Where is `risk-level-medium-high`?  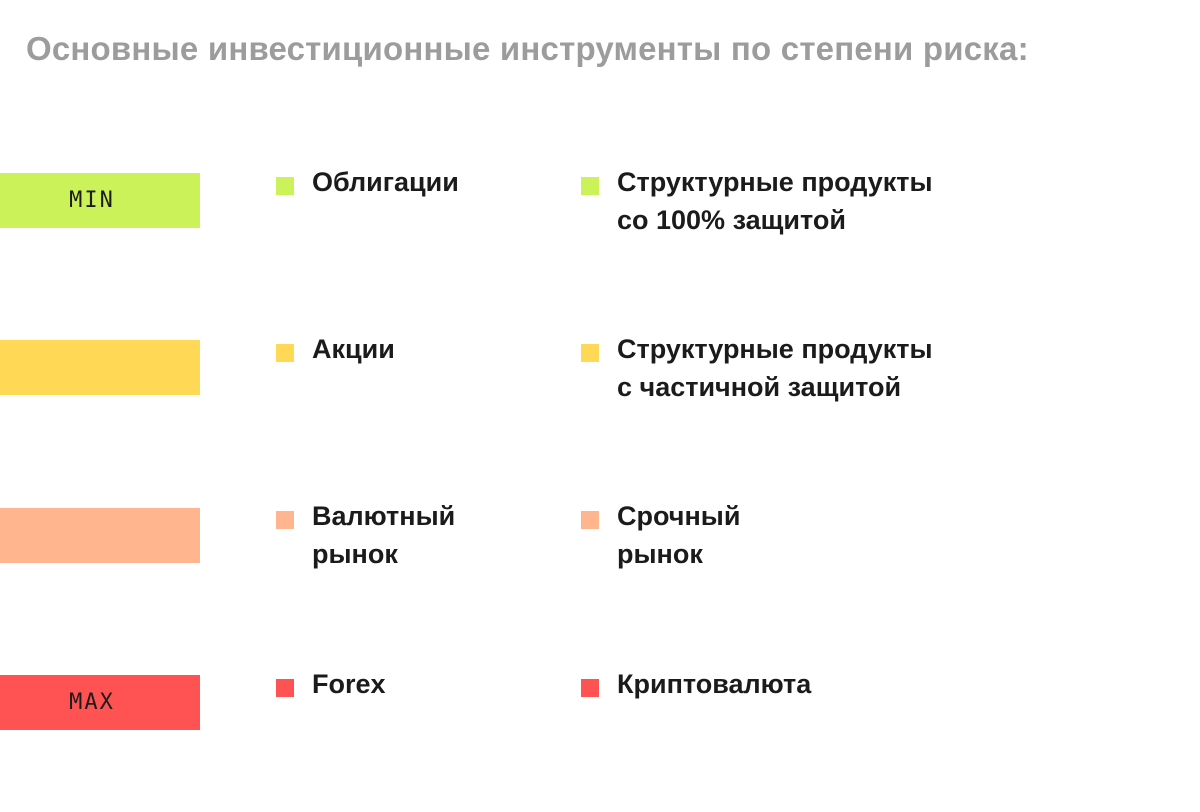 risk-level-medium-high is located at coordinates (100, 535).